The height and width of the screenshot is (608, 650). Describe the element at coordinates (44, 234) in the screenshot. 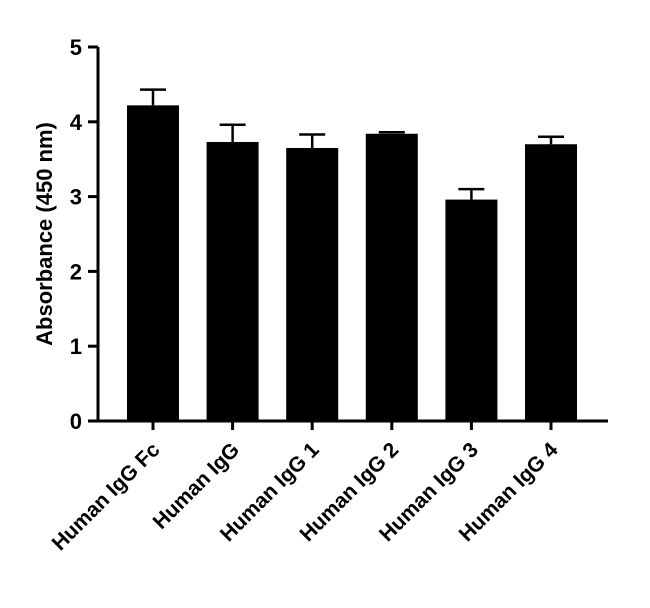

I see `y-axis-label: Absorbance (450 nm)` at that location.